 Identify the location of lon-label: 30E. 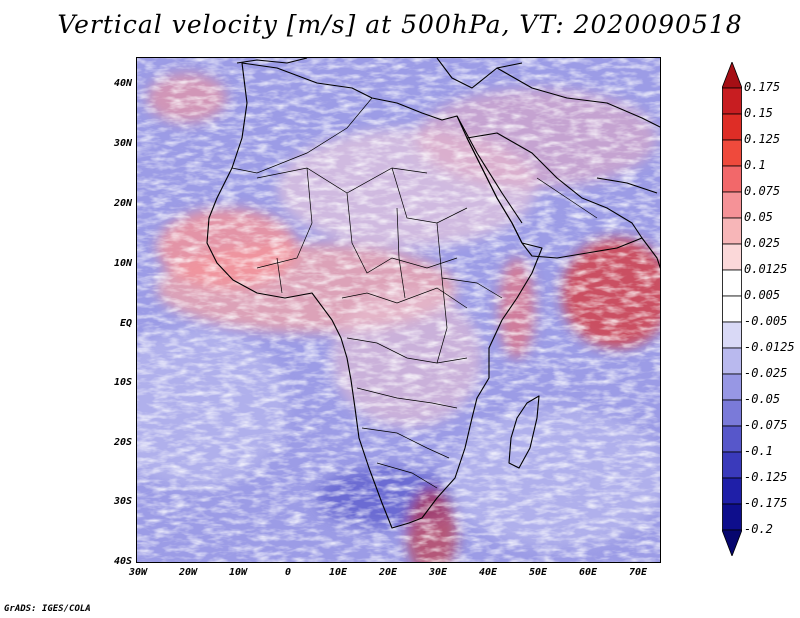
(438, 572).